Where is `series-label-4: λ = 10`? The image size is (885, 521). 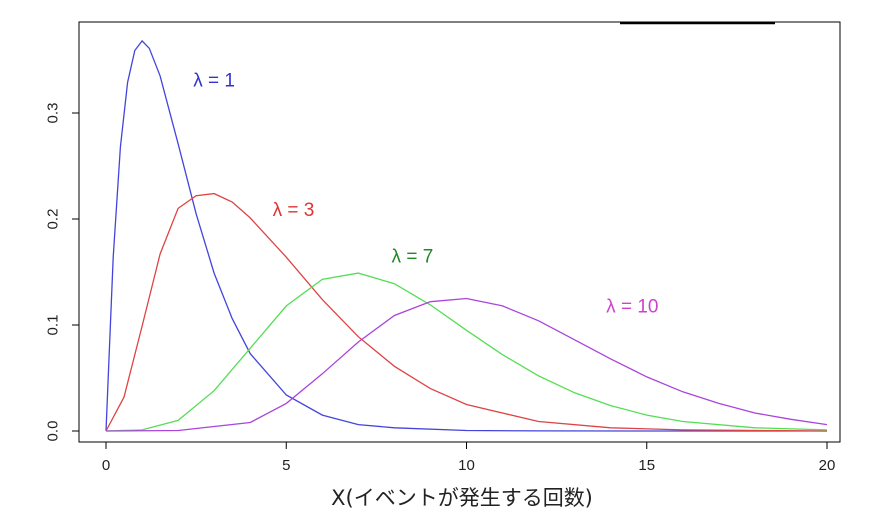 series-label-4: λ = 10 is located at coordinates (632, 306).